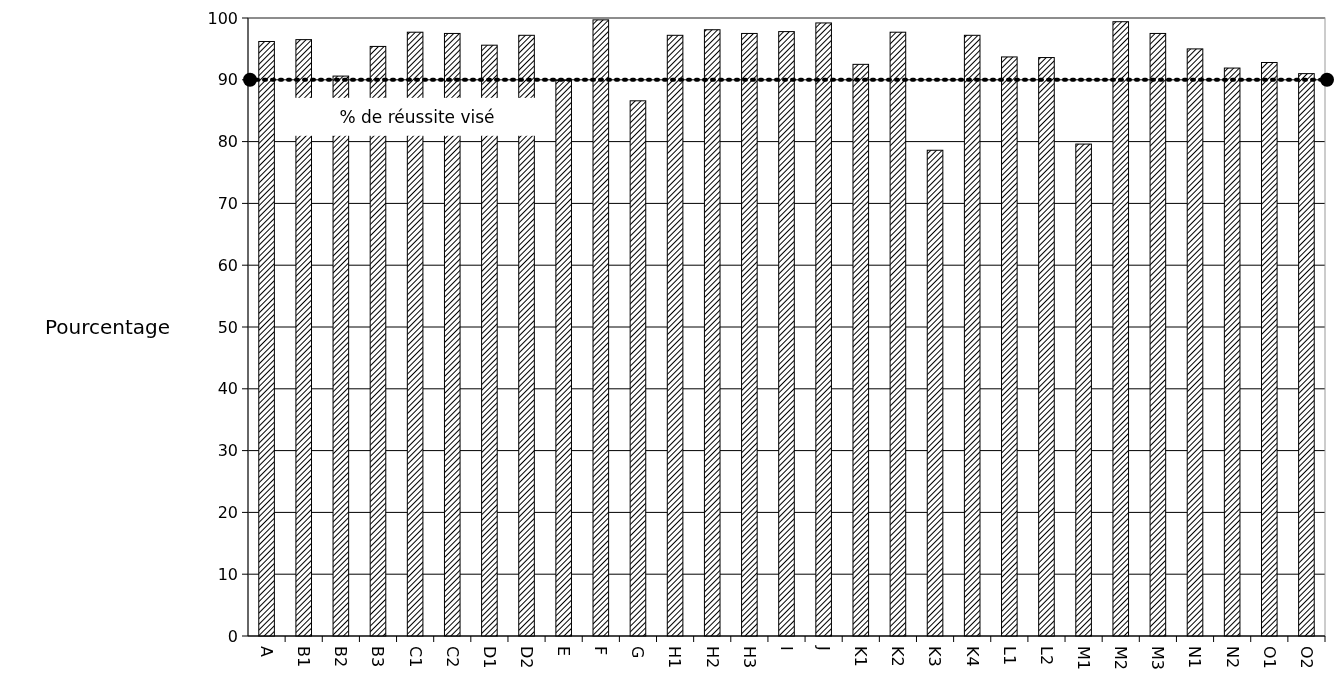 This screenshot has width=1340, height=680. I want to click on x-tick-label: M1, so click(1083, 658).